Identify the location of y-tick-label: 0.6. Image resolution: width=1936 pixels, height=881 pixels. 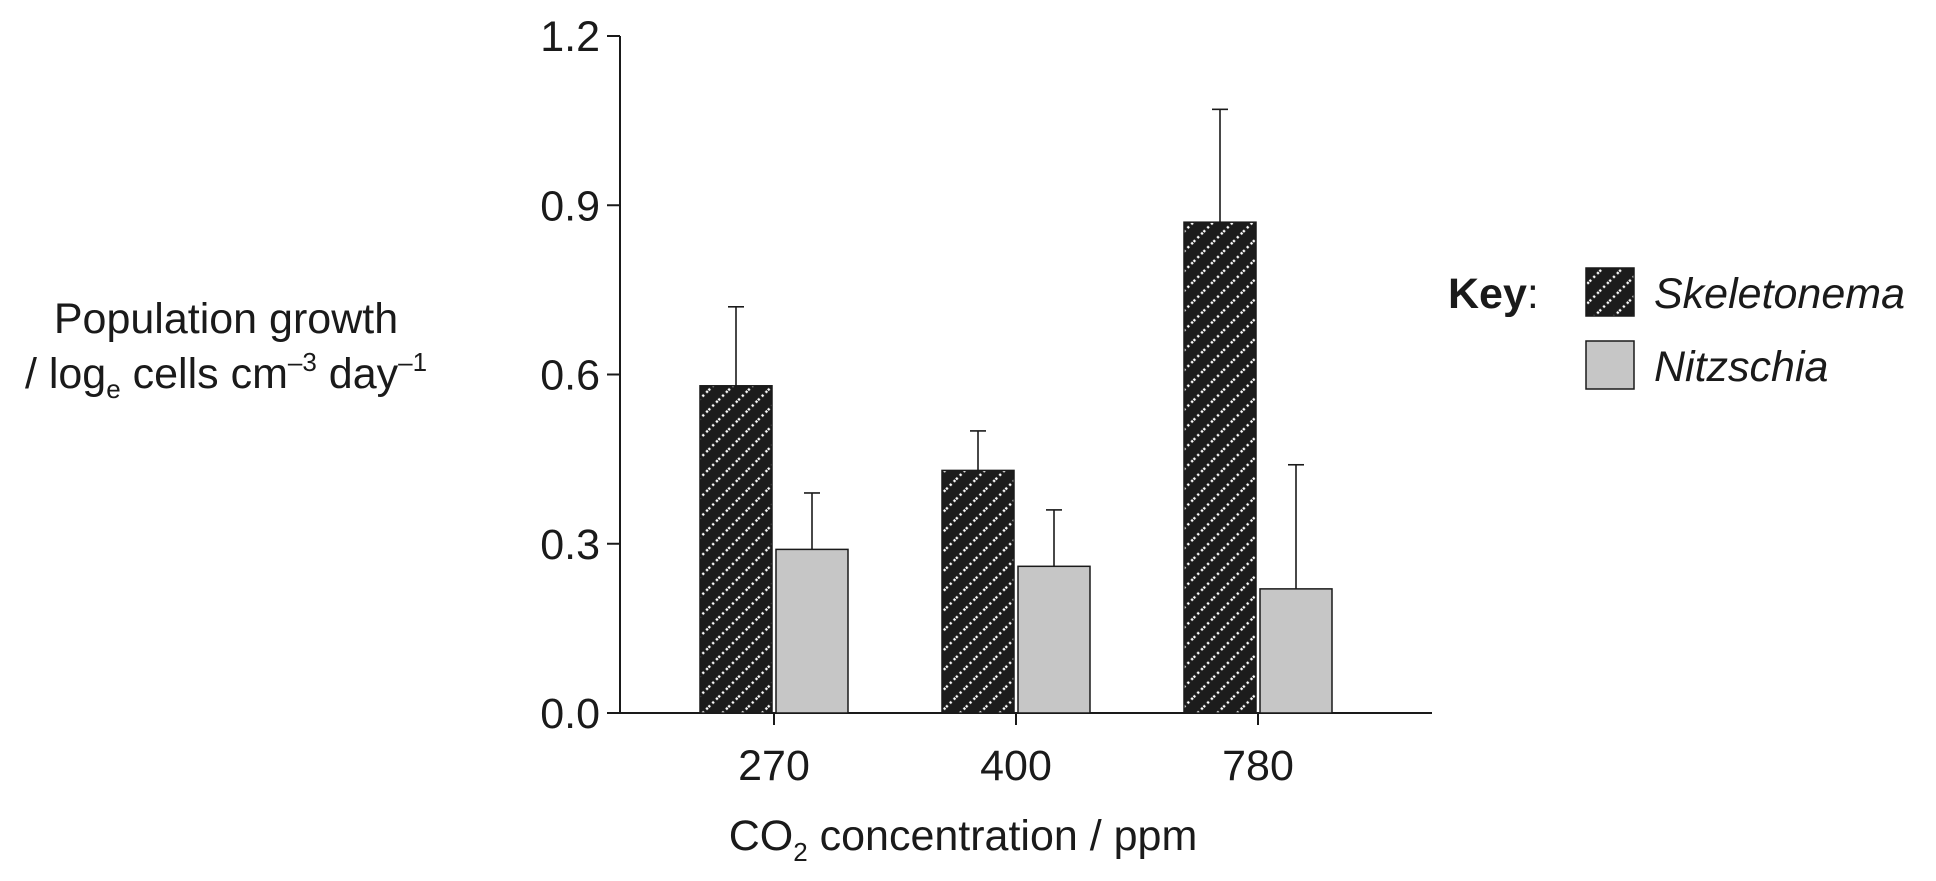
(570, 376).